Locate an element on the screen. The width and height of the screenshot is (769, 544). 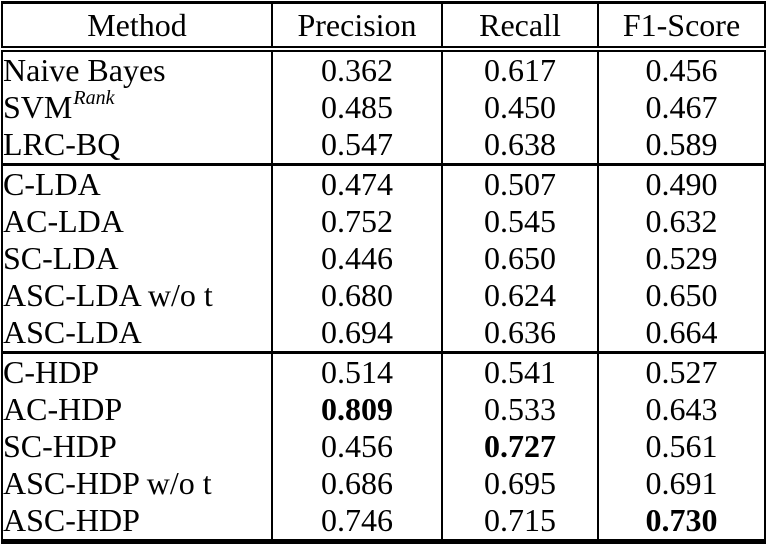
f1-cell: 0.664 is located at coordinates (681, 333).